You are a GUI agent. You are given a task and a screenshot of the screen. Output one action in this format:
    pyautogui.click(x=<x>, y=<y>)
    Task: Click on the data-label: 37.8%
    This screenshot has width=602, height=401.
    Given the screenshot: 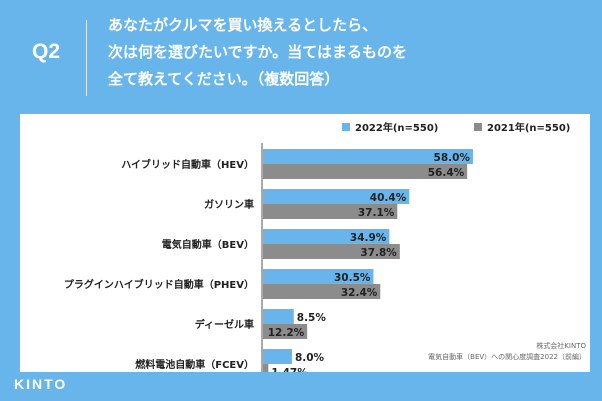 What is the action you would take?
    pyautogui.click(x=378, y=253)
    